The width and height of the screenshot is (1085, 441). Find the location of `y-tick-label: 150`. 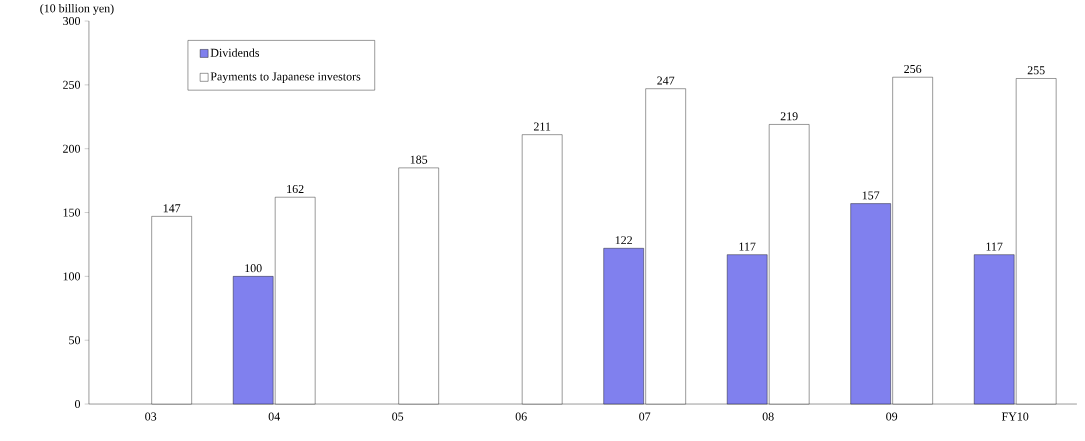

y-tick-label: 150 is located at coordinates (72, 212).